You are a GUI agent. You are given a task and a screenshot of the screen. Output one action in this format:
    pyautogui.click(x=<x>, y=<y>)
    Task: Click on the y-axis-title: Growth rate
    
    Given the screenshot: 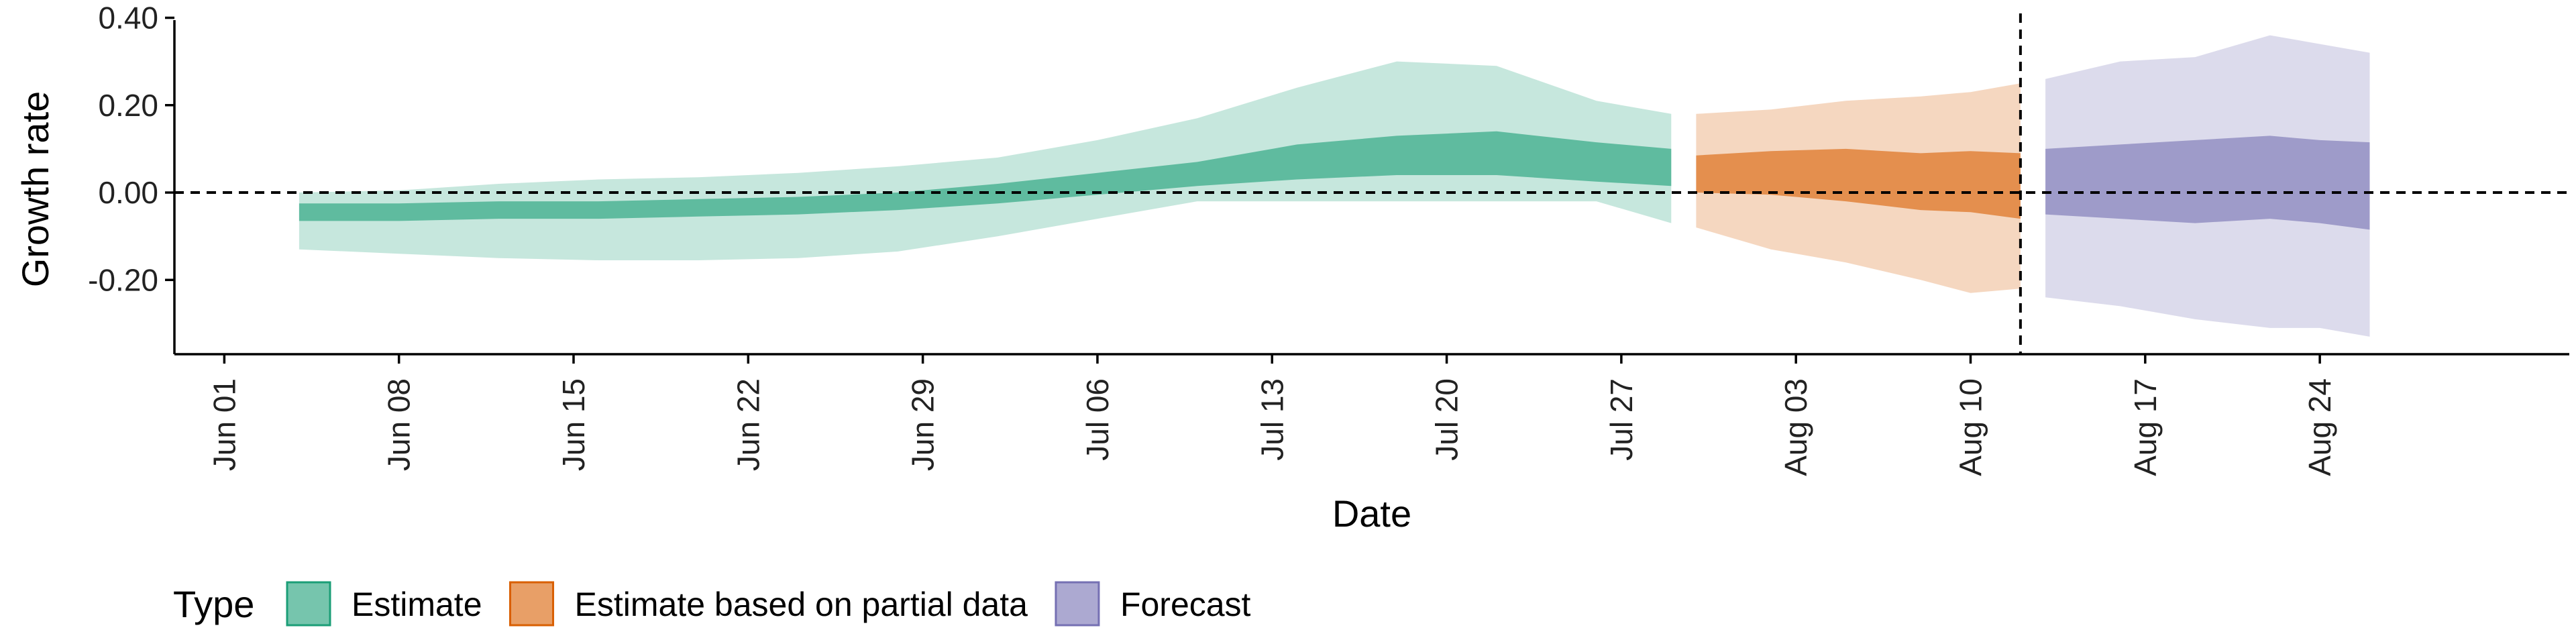 What is the action you would take?
    pyautogui.click(x=35, y=189)
    